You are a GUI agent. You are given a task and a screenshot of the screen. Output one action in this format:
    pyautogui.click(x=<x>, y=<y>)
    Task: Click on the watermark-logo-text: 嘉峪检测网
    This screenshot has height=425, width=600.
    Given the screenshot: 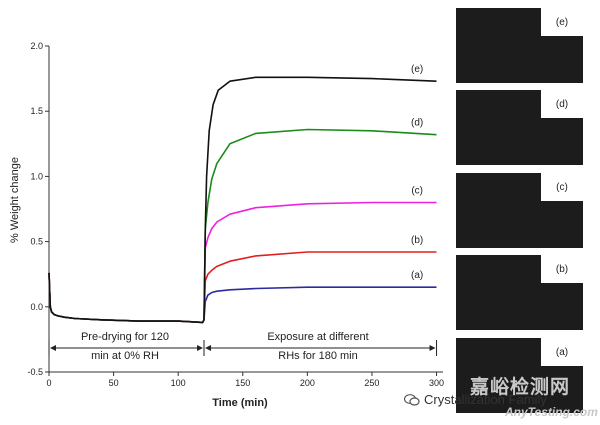 What is the action you would take?
    pyautogui.click(x=520, y=387)
    